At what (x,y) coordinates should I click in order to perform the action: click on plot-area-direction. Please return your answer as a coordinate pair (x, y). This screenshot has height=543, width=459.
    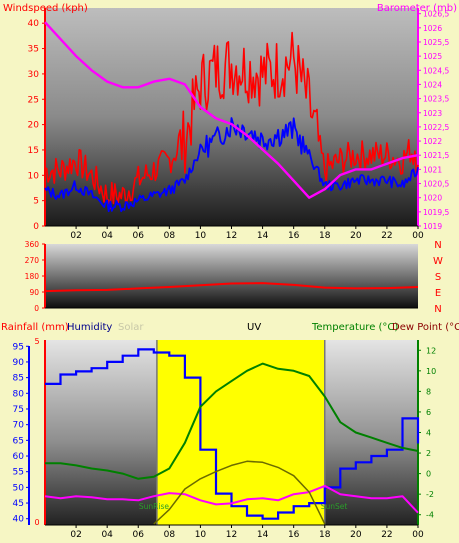
    Looking at the image, I should click on (231, 276).